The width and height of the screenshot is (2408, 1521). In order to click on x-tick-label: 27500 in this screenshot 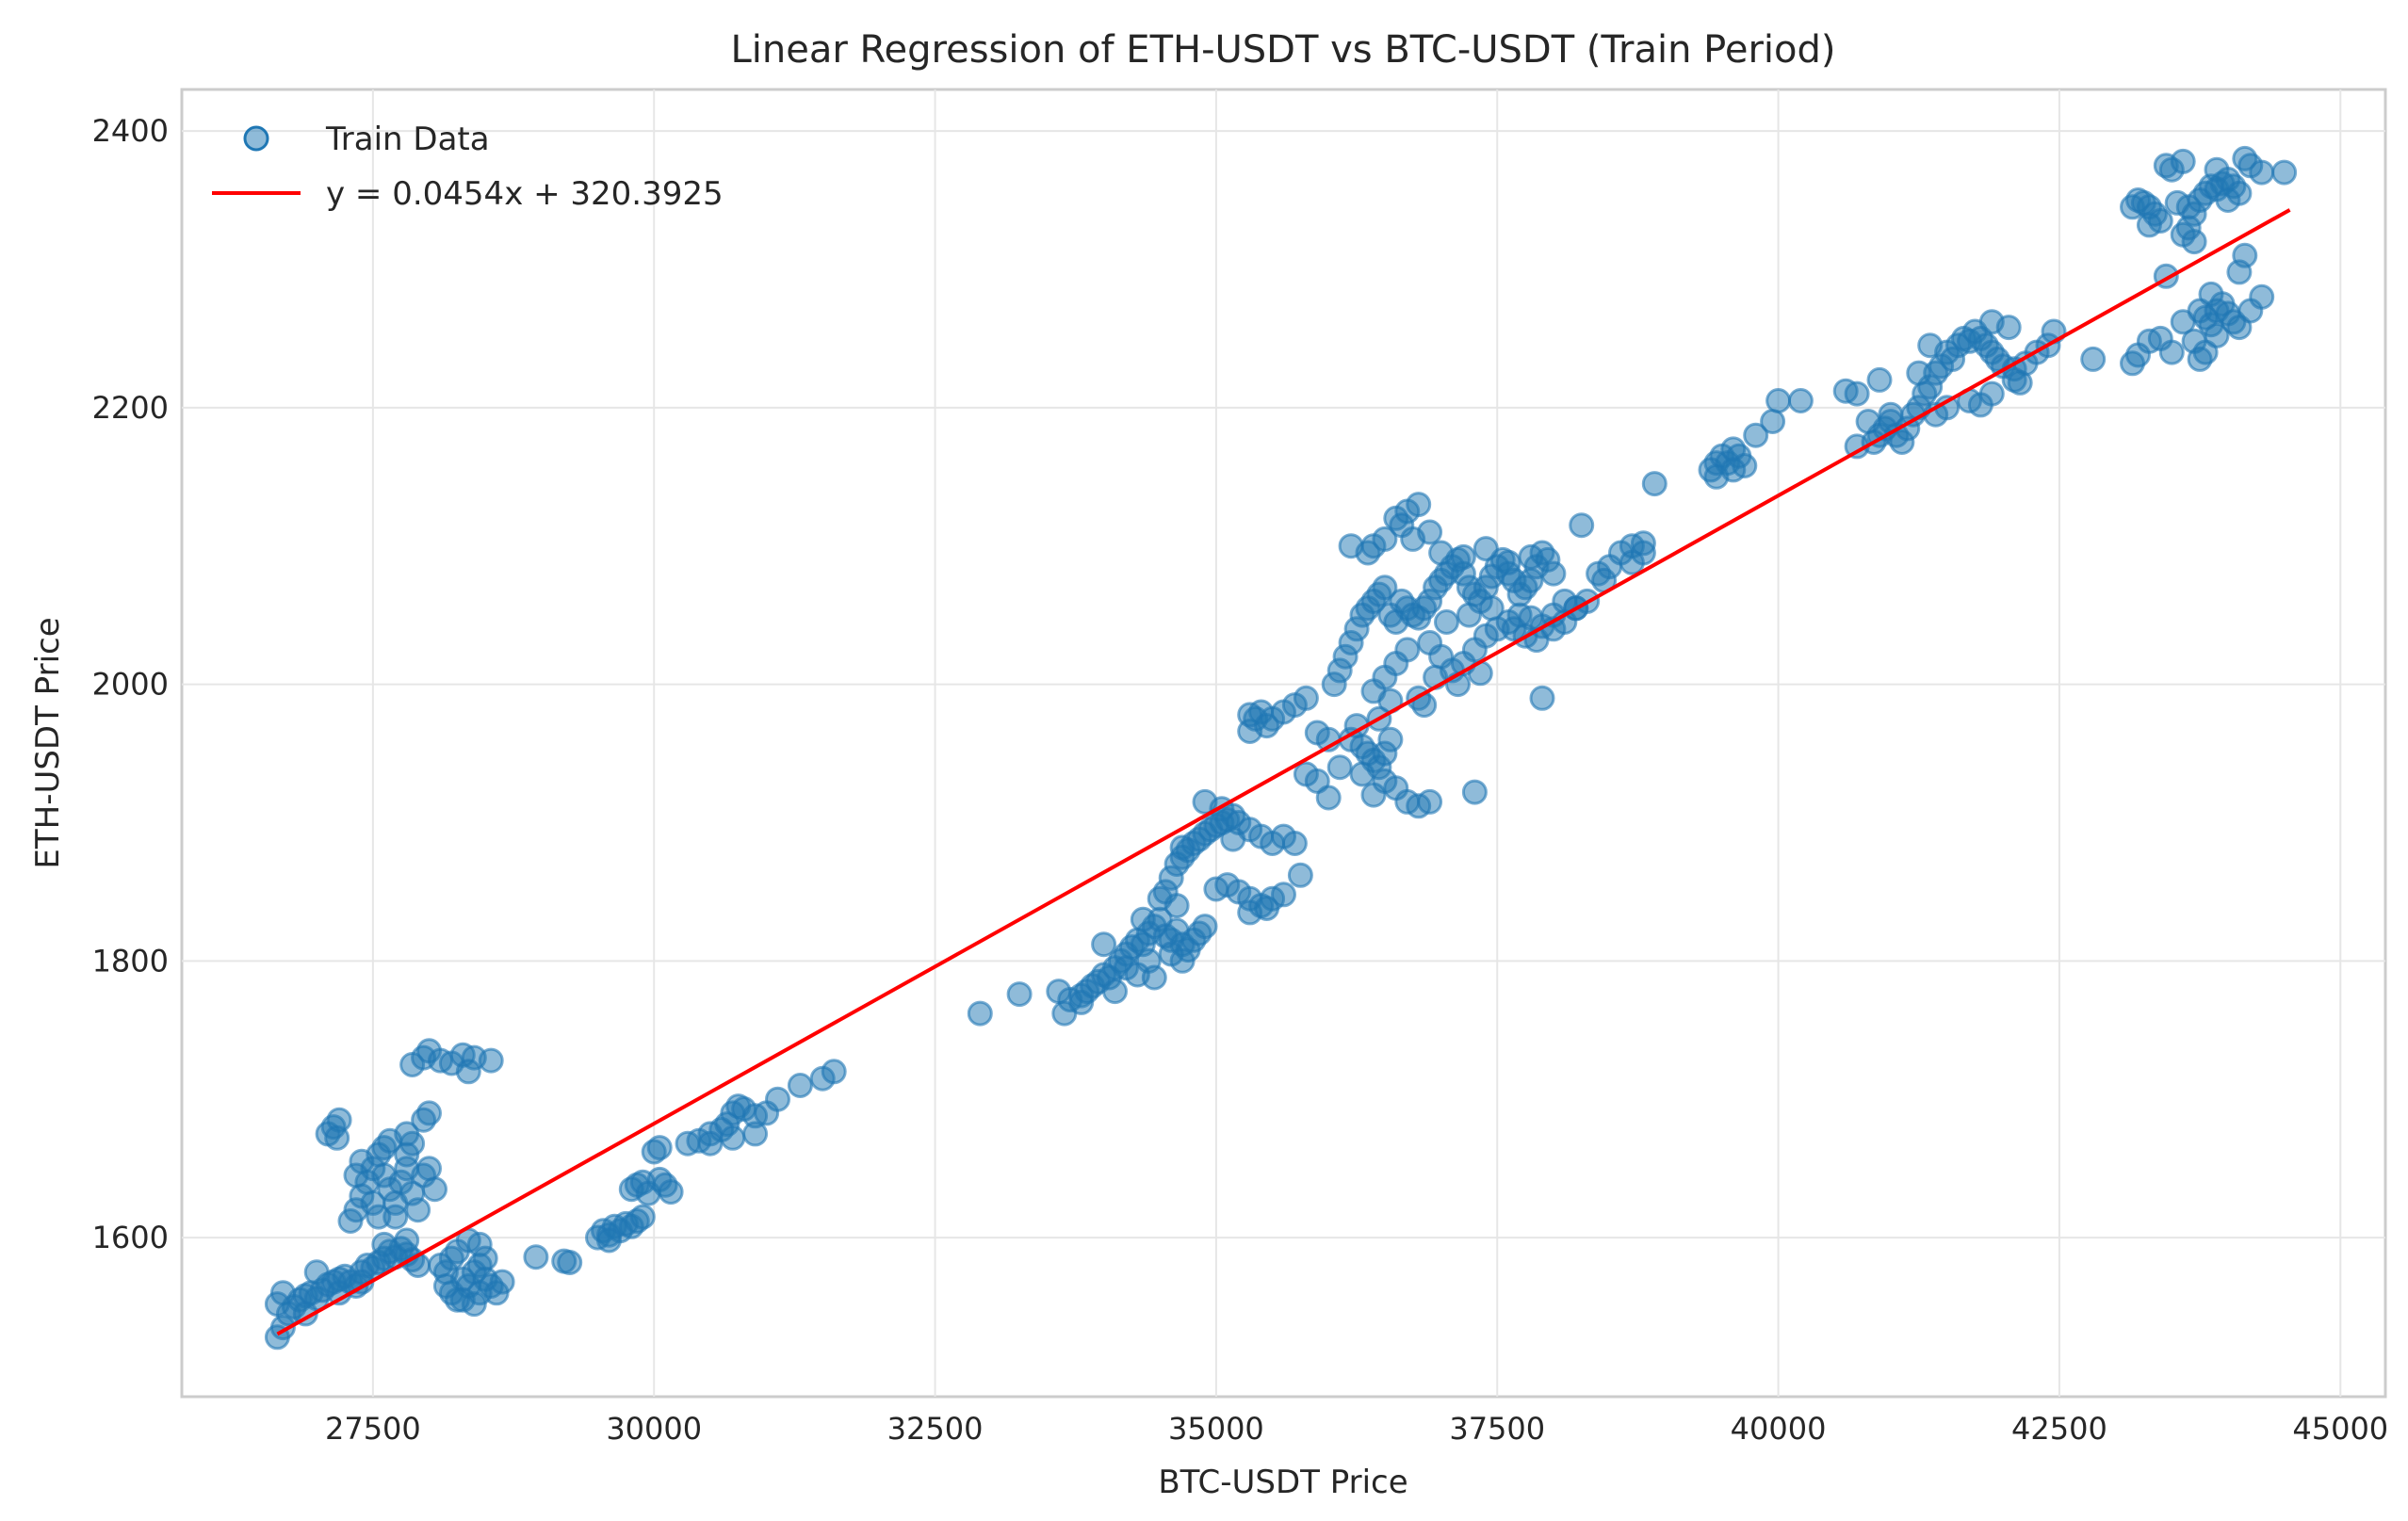, I will do `click(373, 1429)`.